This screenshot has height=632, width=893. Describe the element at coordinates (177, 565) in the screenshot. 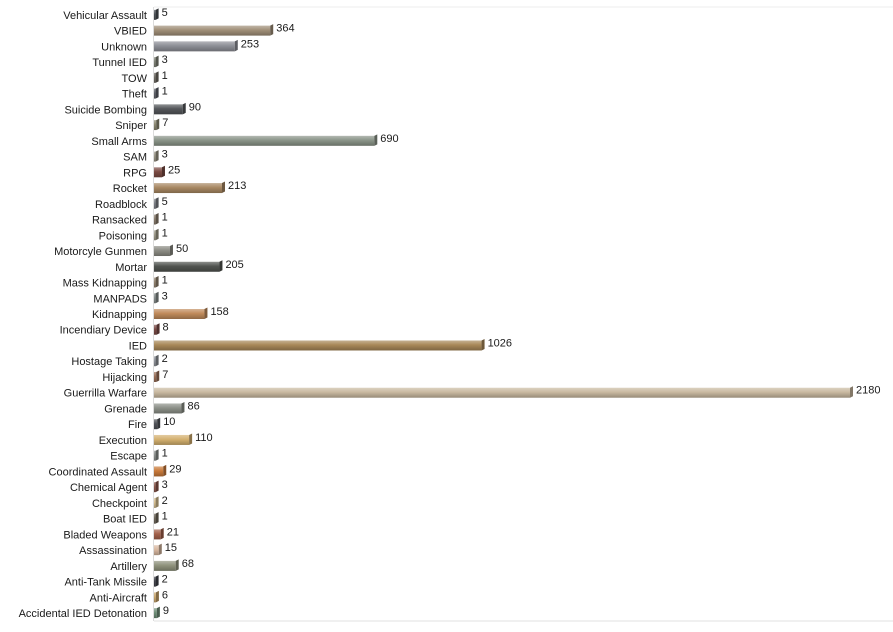

I see `bar-side-artillery` at that location.